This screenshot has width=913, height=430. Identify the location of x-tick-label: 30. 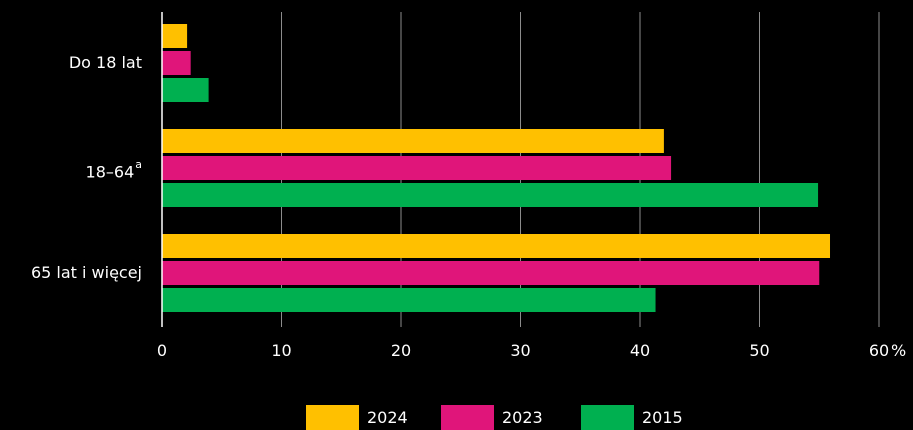
(520, 350).